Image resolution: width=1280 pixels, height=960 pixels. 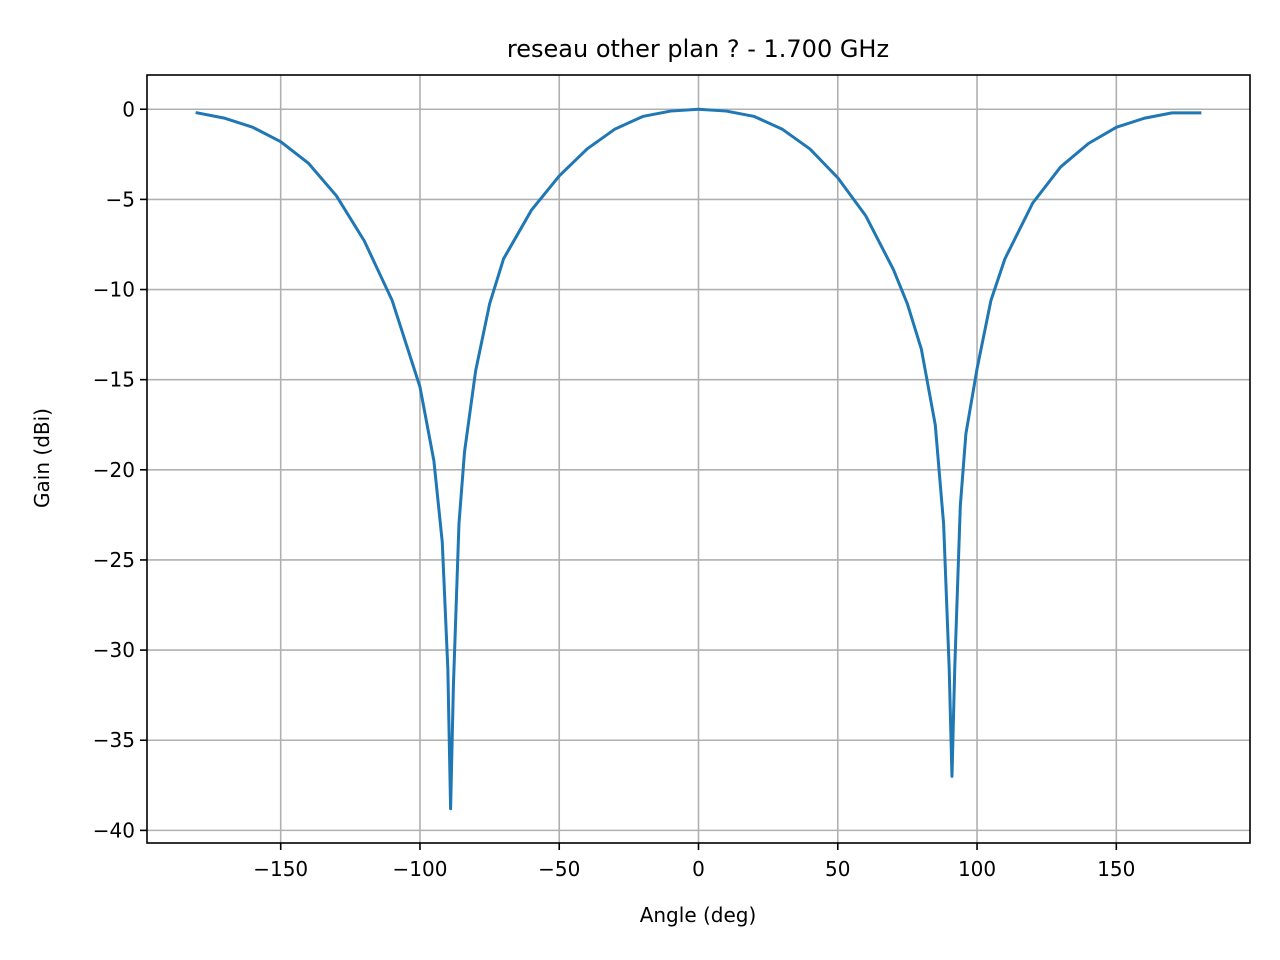 I want to click on y-tick-label: −20, so click(x=114, y=470).